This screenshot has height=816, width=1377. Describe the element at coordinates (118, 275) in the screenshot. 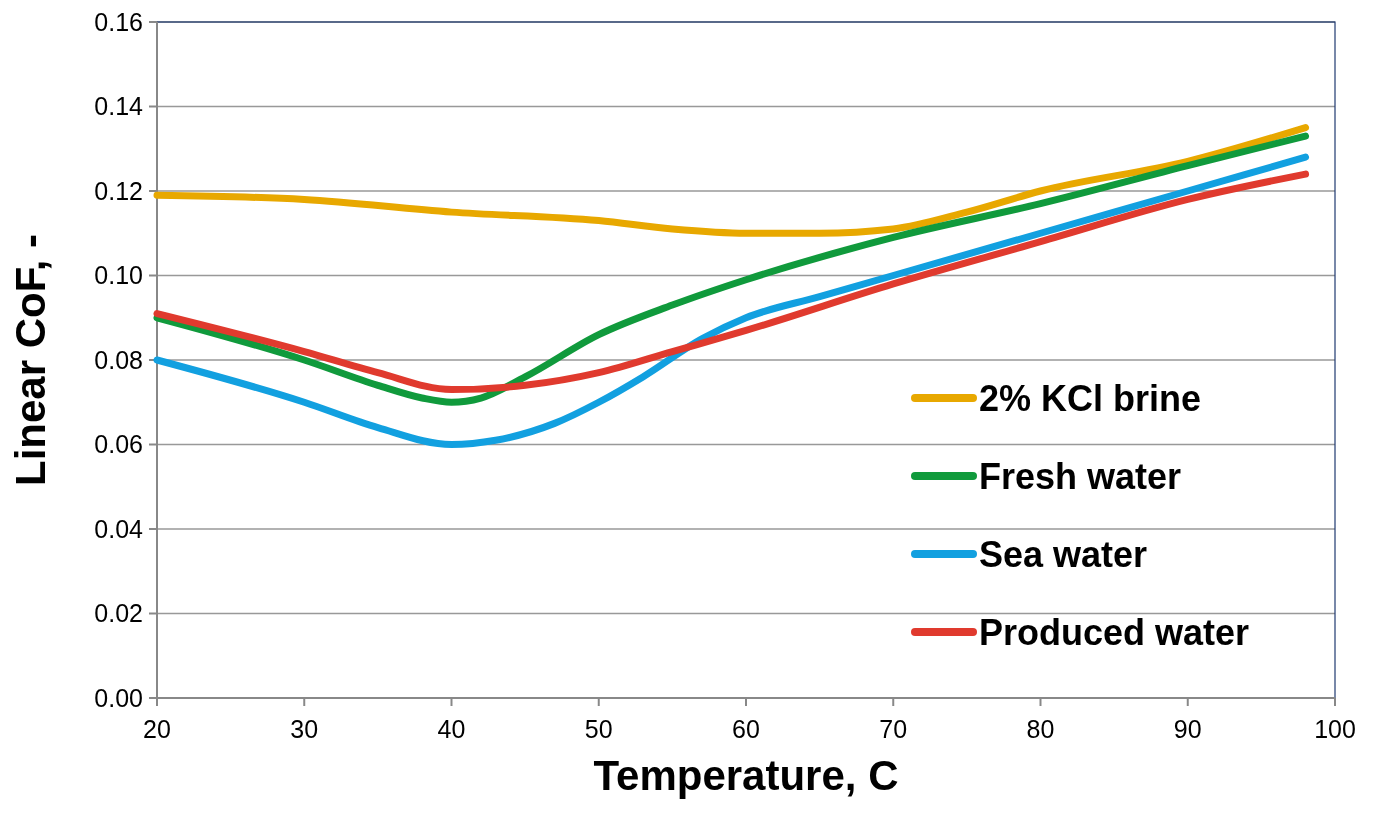

I see `y-tick-label: 0.10` at that location.